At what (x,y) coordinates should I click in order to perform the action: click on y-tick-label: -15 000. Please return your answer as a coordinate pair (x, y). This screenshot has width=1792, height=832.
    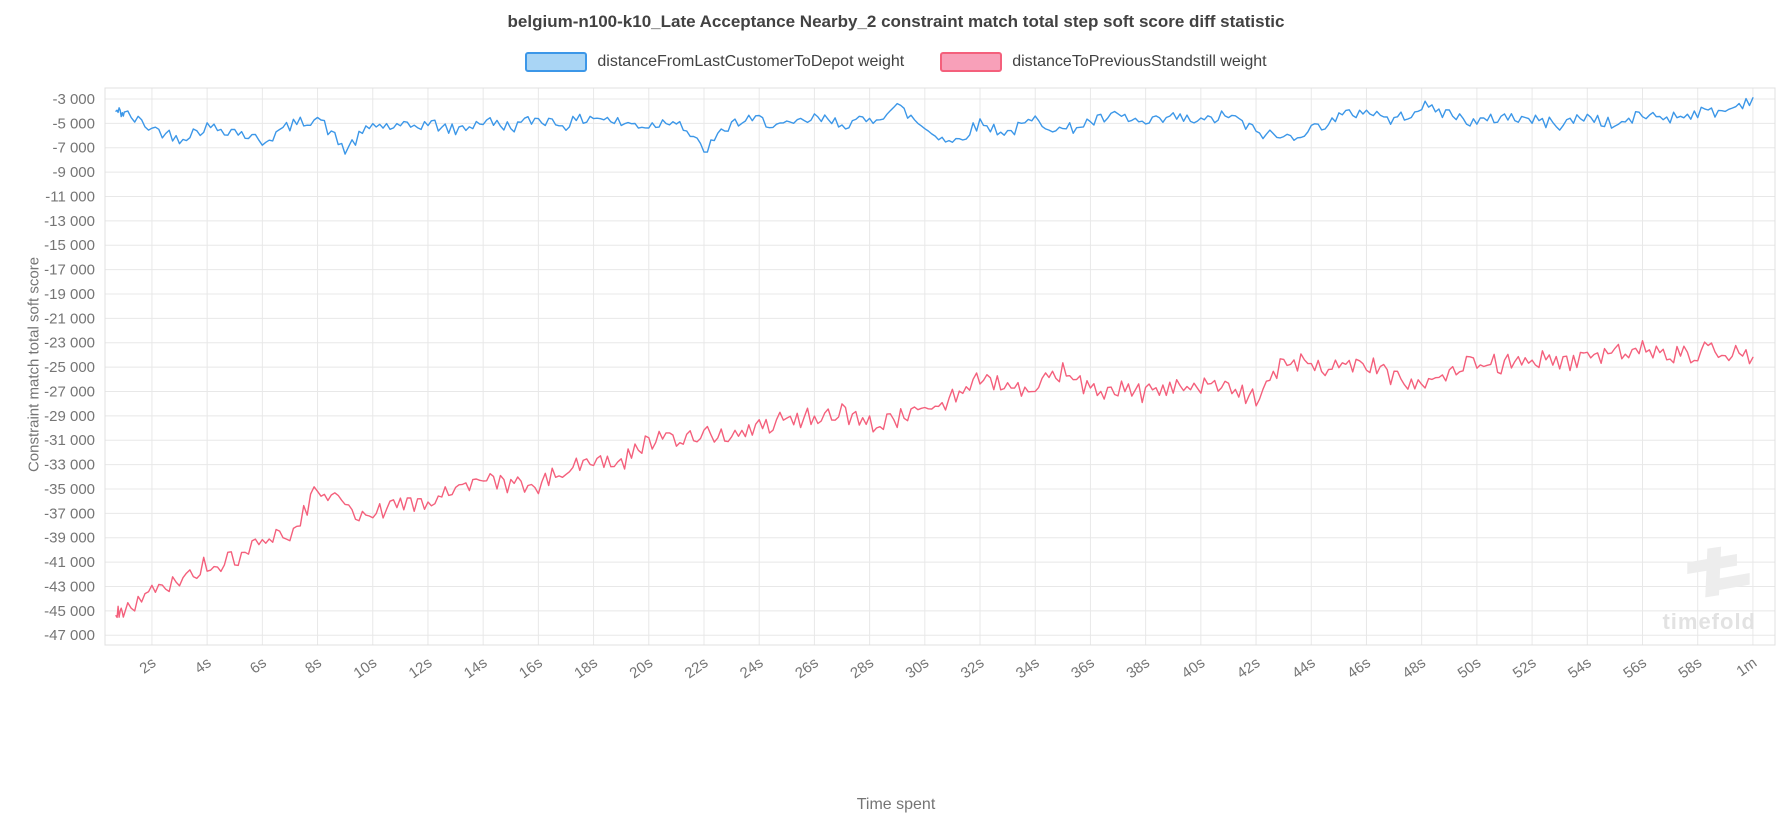
    Looking at the image, I should click on (69, 245).